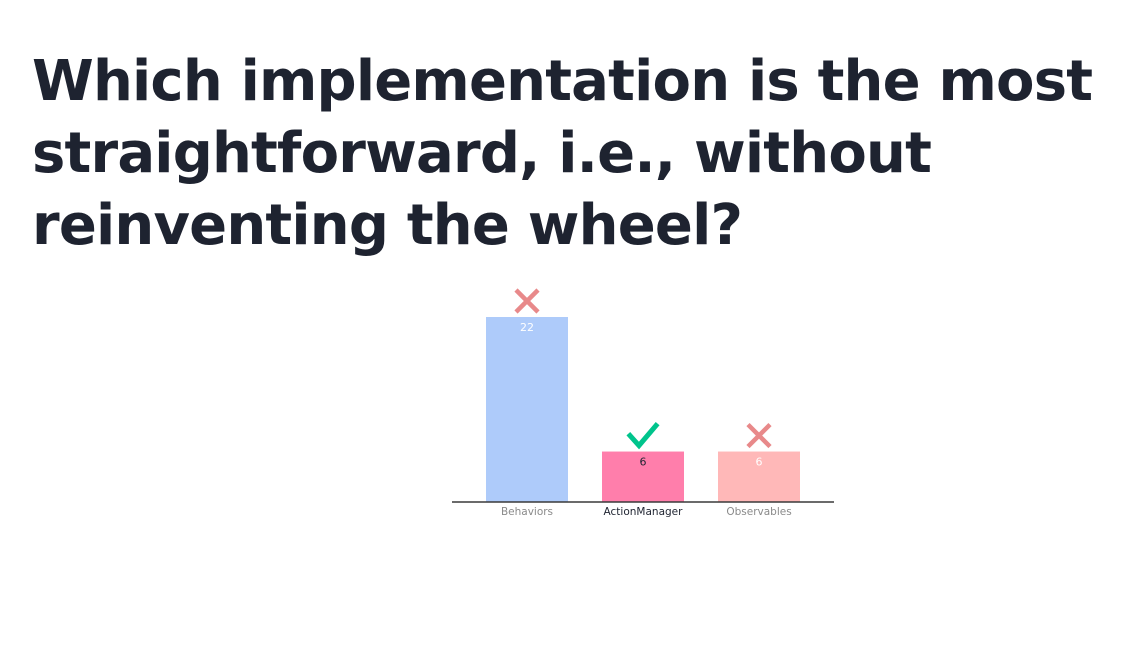  I want to click on check-icon, so click(643, 436).